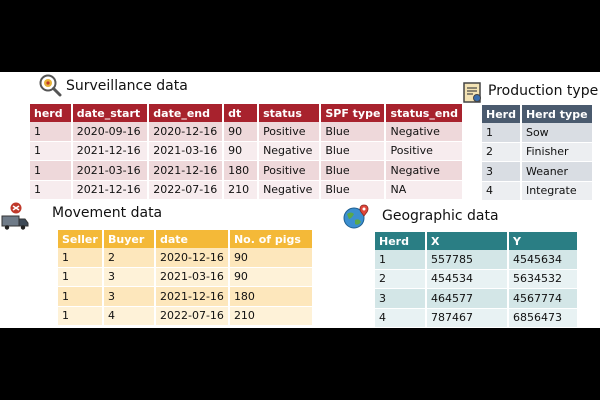 This screenshot has height=400, width=600. I want to click on col-header: Buyer, so click(128, 239).